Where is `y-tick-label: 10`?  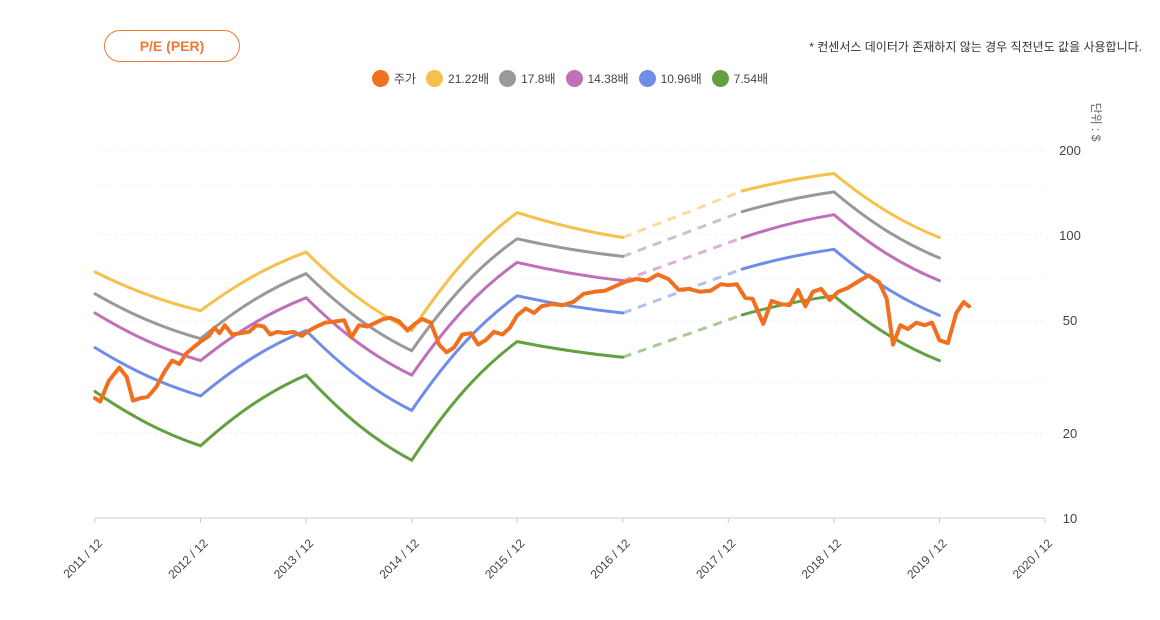 y-tick-label: 10 is located at coordinates (1070, 518).